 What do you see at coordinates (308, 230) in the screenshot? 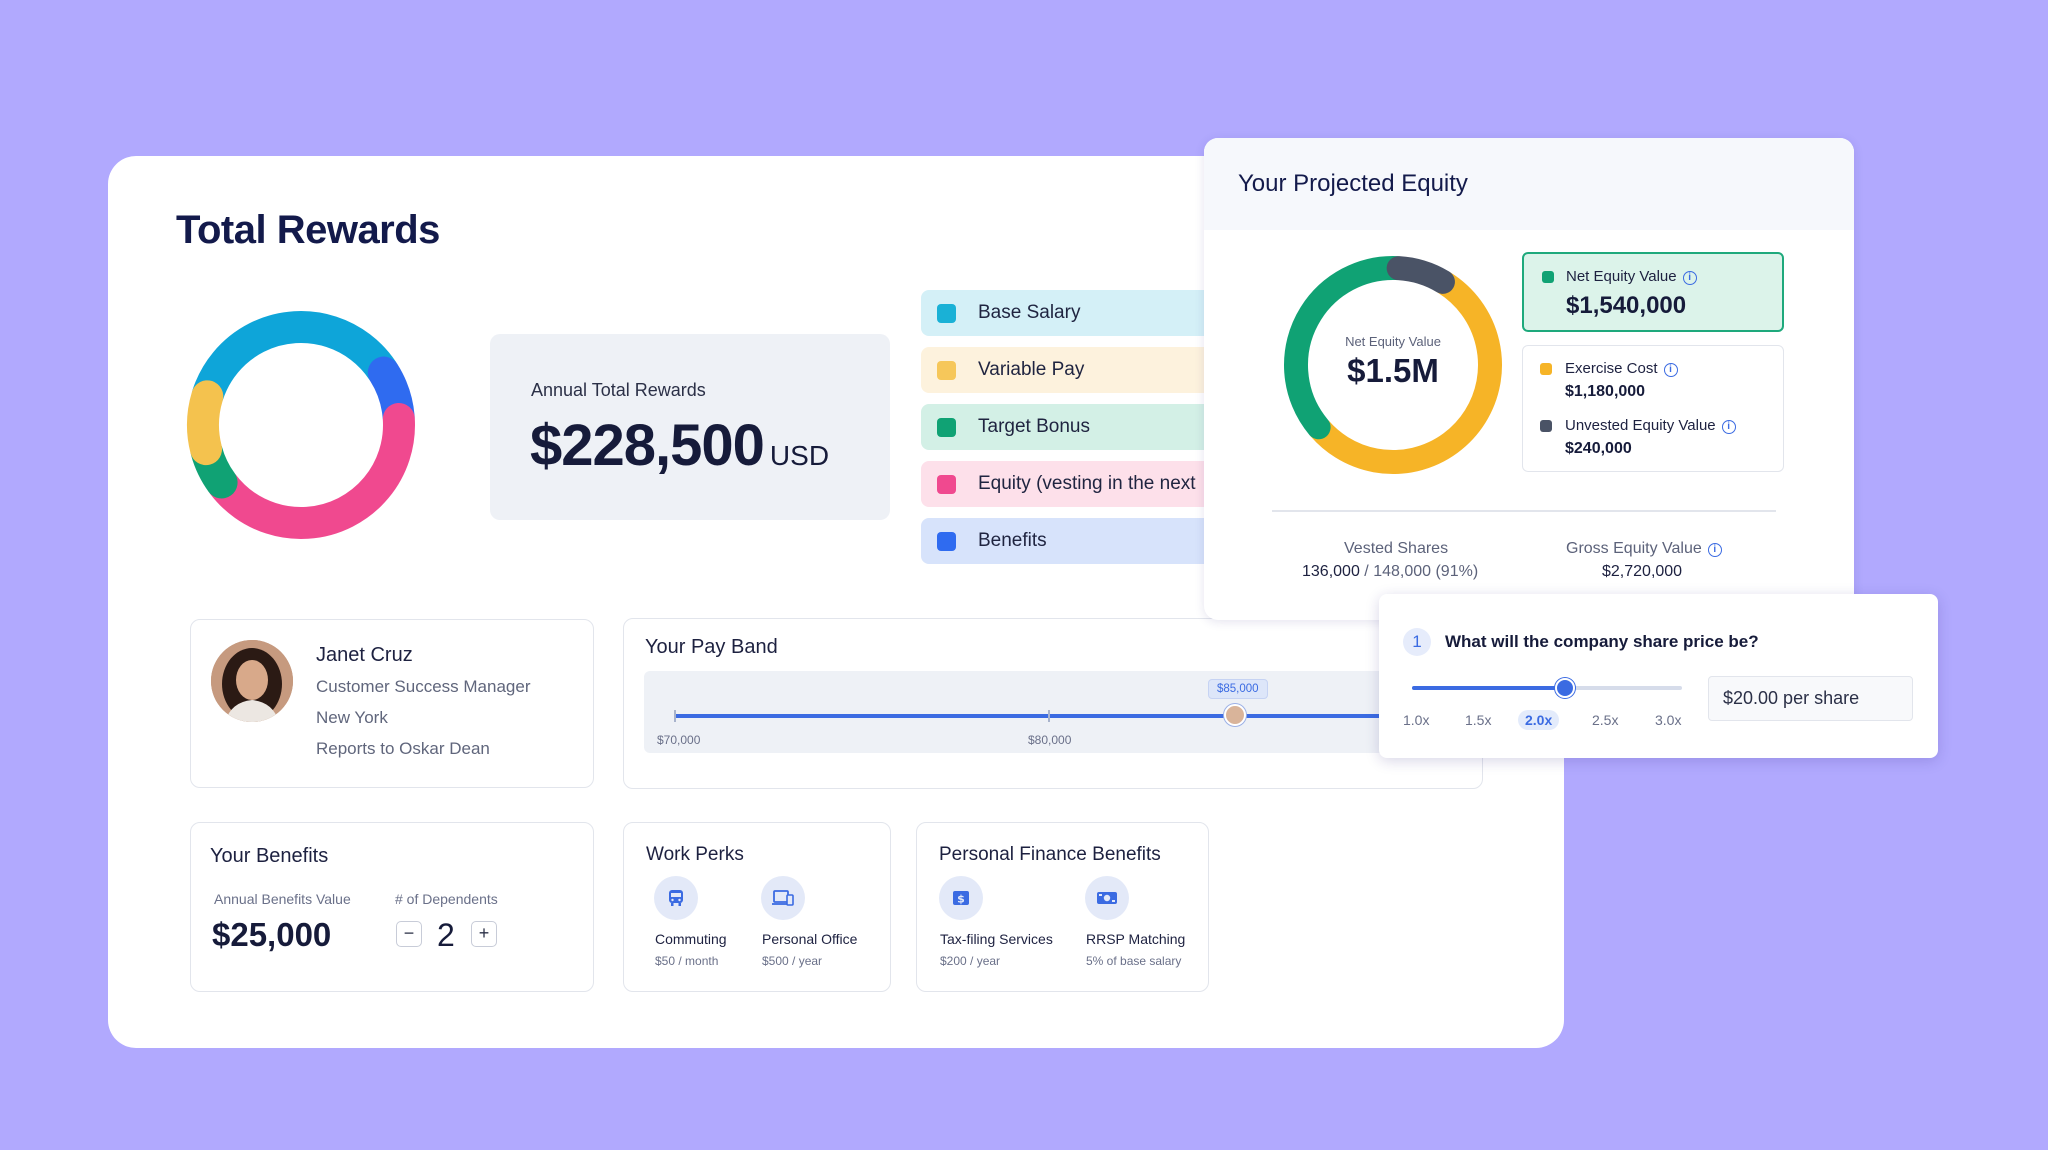
I see `page-title: Total Rewards` at bounding box center [308, 230].